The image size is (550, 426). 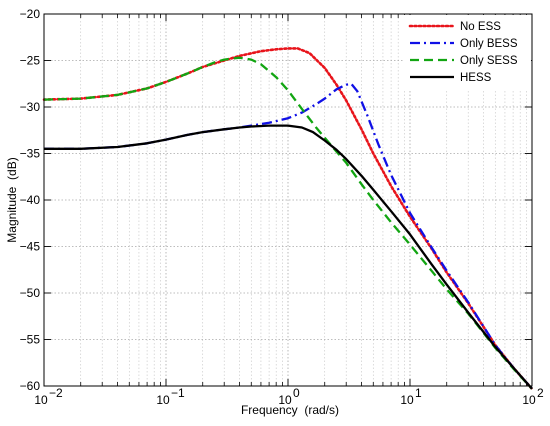 I want to click on y-tick-label: −20, so click(x=30, y=14).